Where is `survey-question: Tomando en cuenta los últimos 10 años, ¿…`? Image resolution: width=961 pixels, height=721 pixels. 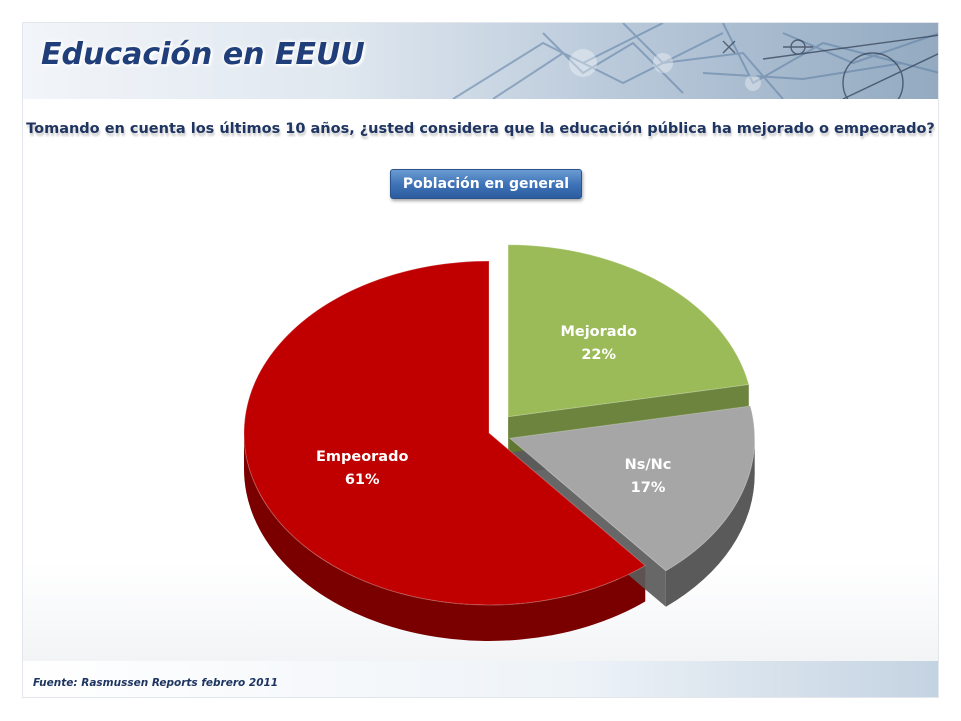 survey-question: Tomando en cuenta los últimos 10 años, ¿… is located at coordinates (480, 129).